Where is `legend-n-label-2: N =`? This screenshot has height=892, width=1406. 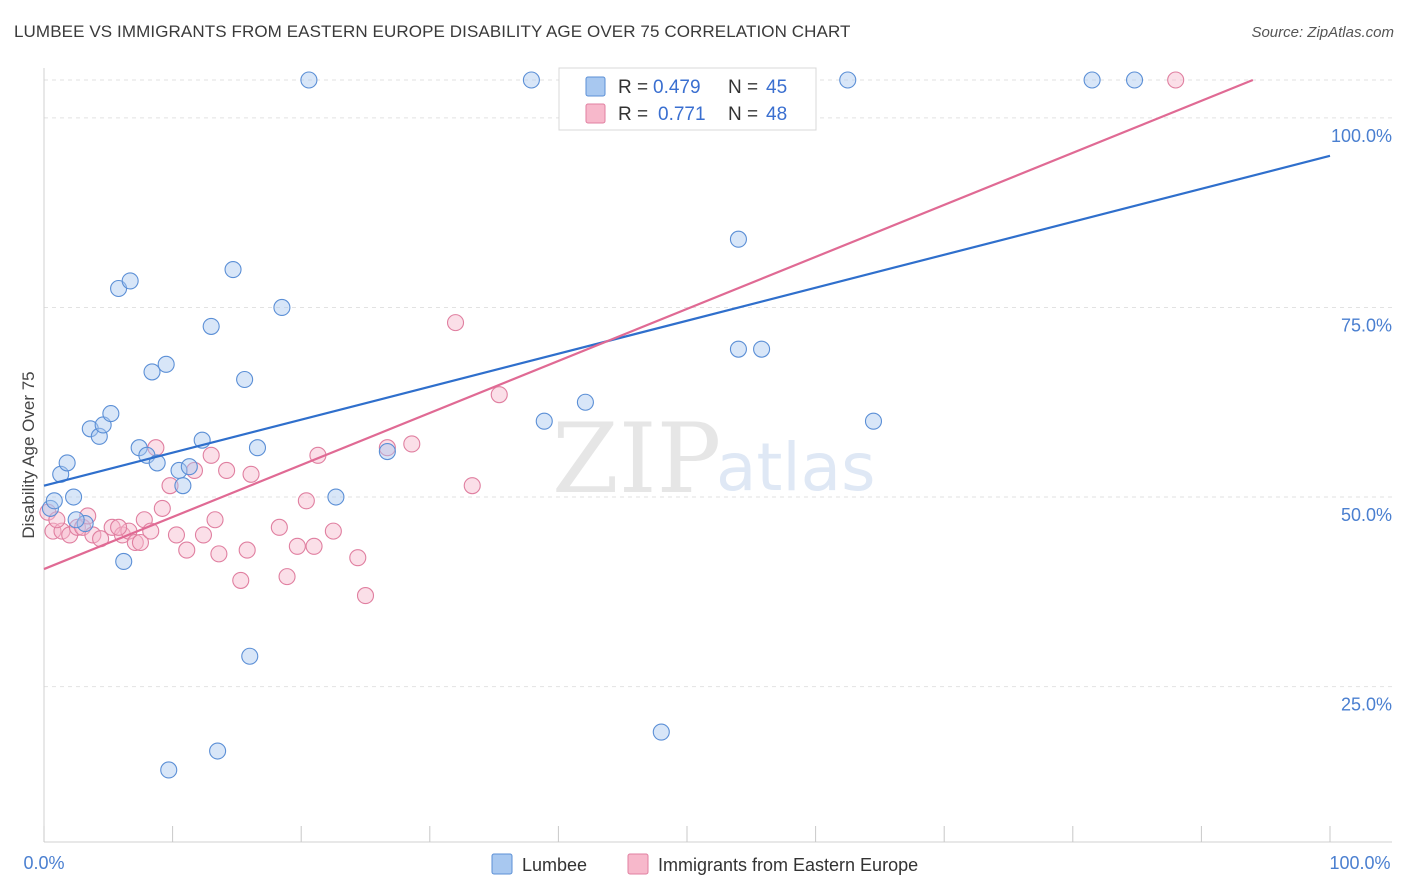 legend-n-label-2: N = is located at coordinates (743, 114).